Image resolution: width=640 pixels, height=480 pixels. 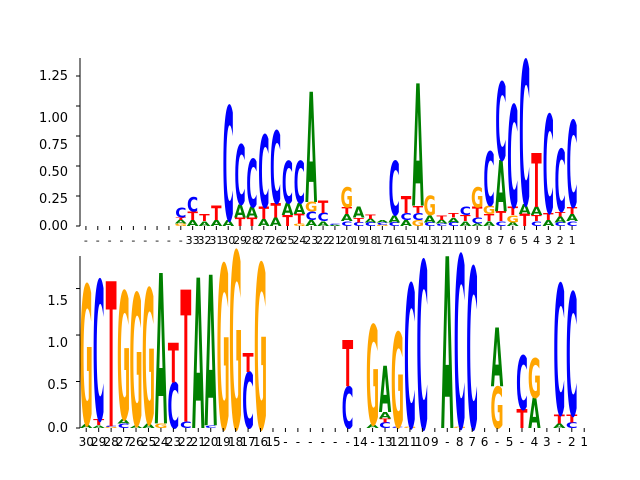 What do you see at coordinates (560, 214) in the screenshot?
I see `top-logo-letter-40-2: T` at bounding box center [560, 214].